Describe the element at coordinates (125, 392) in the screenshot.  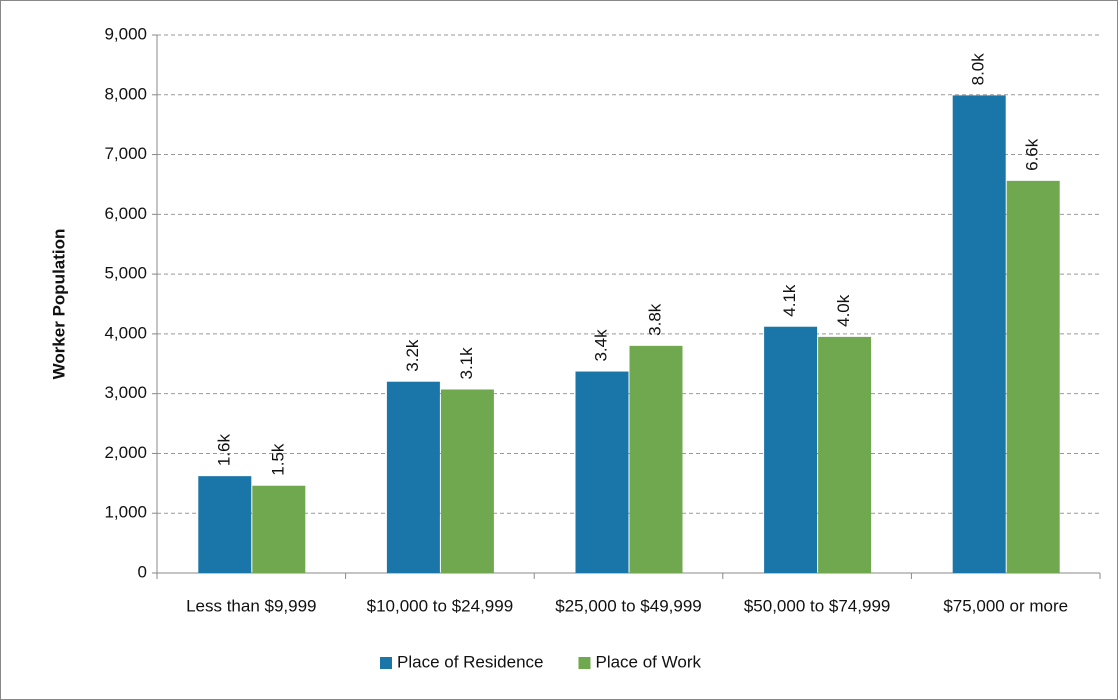
I see `y-tick-label: 3,000` at that location.